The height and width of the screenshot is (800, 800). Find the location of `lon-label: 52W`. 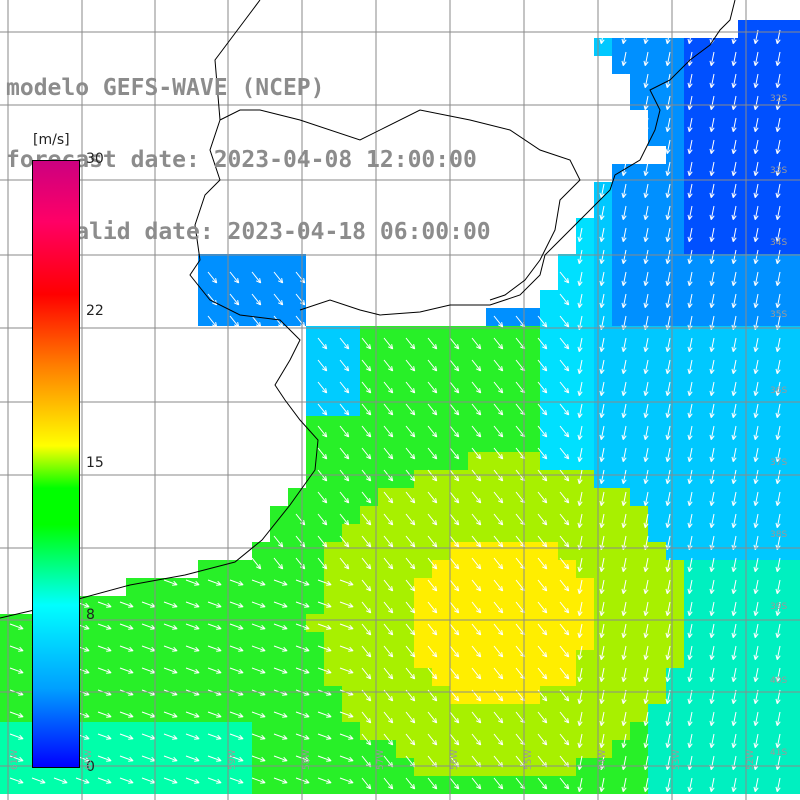

lon-label: 52W is located at coordinates (751, 759).